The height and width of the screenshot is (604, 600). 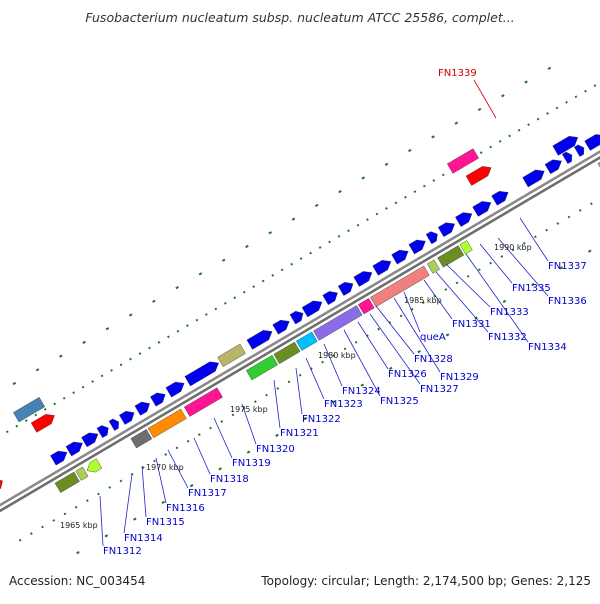 I want to click on gene-label-fn1314: FN1314, so click(x=143, y=538).